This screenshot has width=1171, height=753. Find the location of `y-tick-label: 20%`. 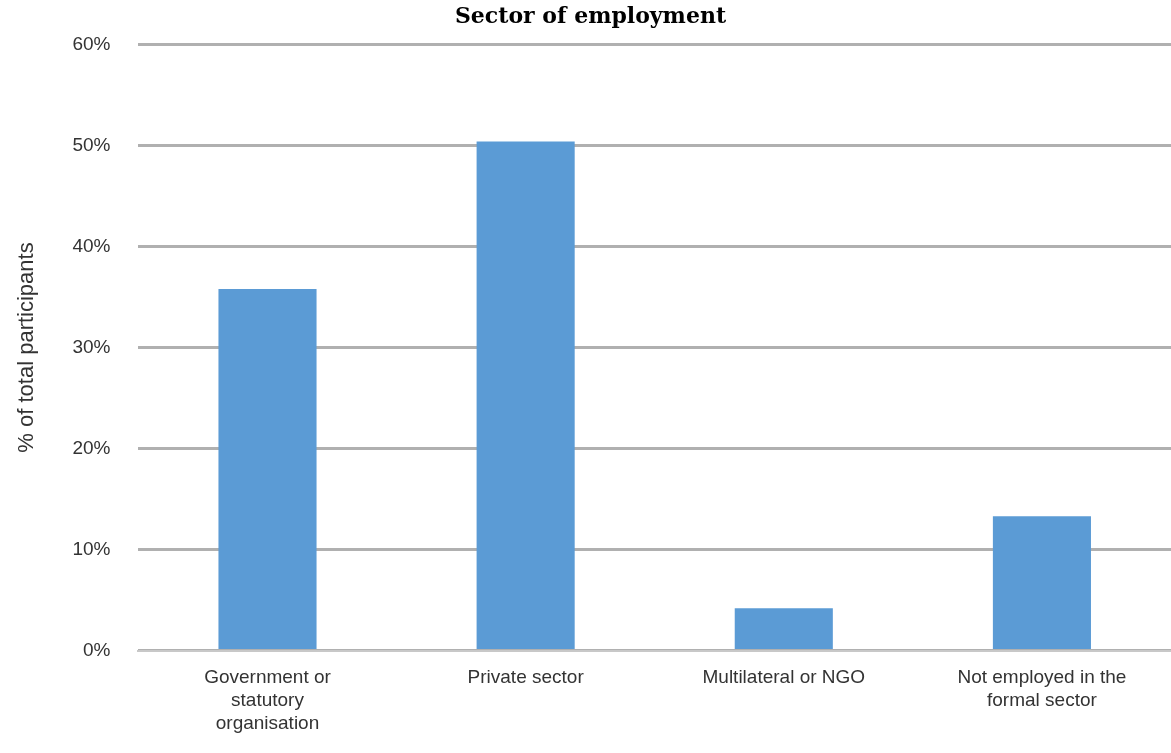

y-tick-label: 20% is located at coordinates (91, 447).